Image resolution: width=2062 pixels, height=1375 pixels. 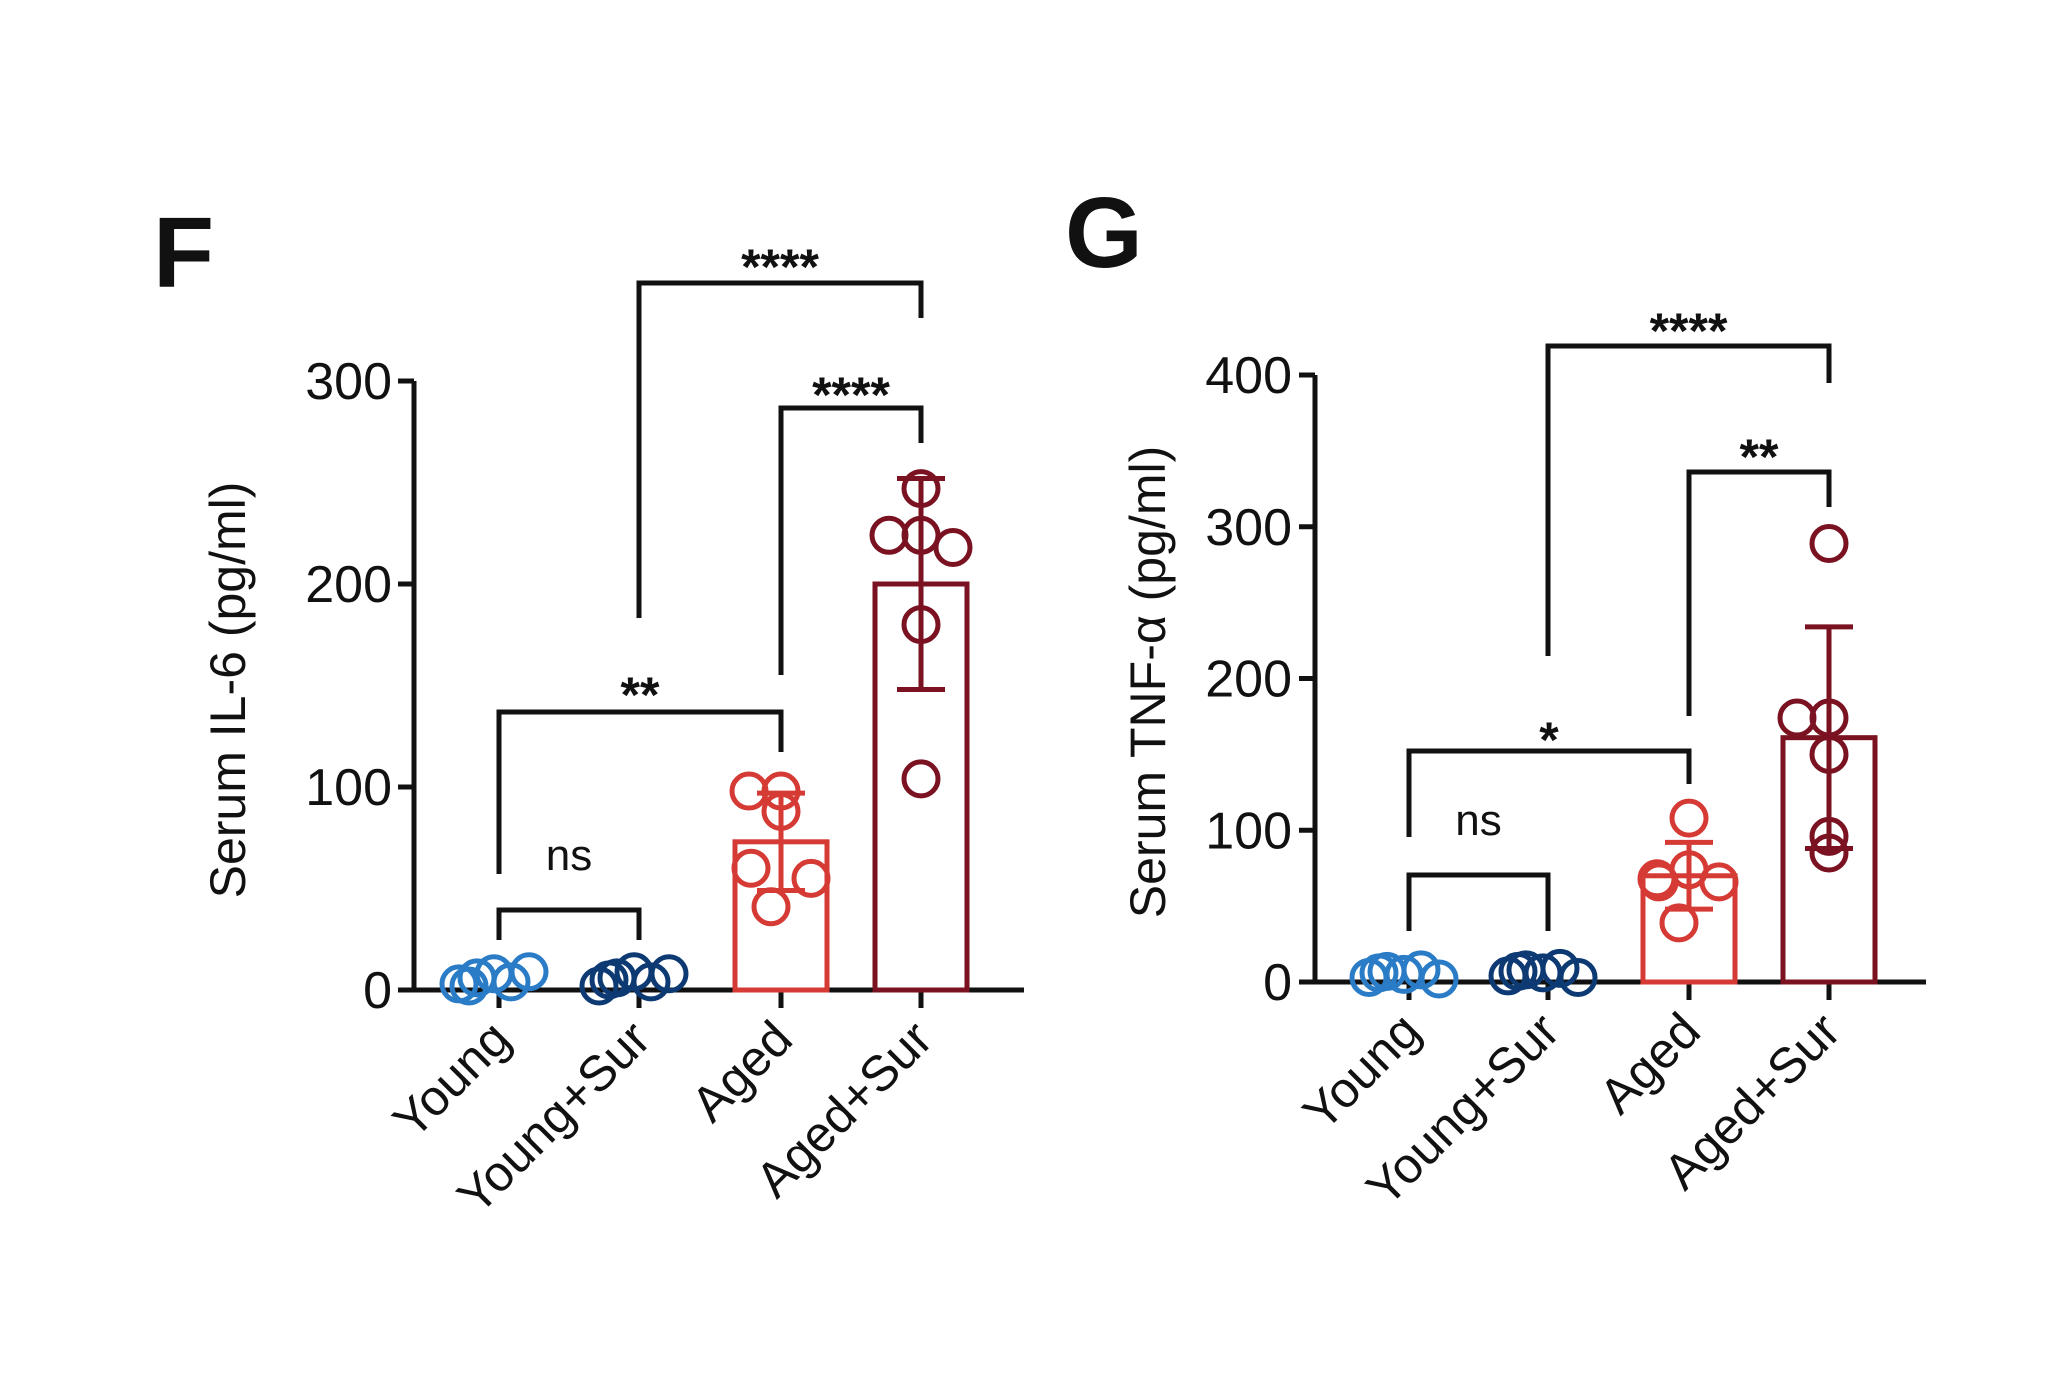 What do you see at coordinates (228, 690) in the screenshot?
I see `y-axis-label: Serum IL-6 (pg/ml)` at bounding box center [228, 690].